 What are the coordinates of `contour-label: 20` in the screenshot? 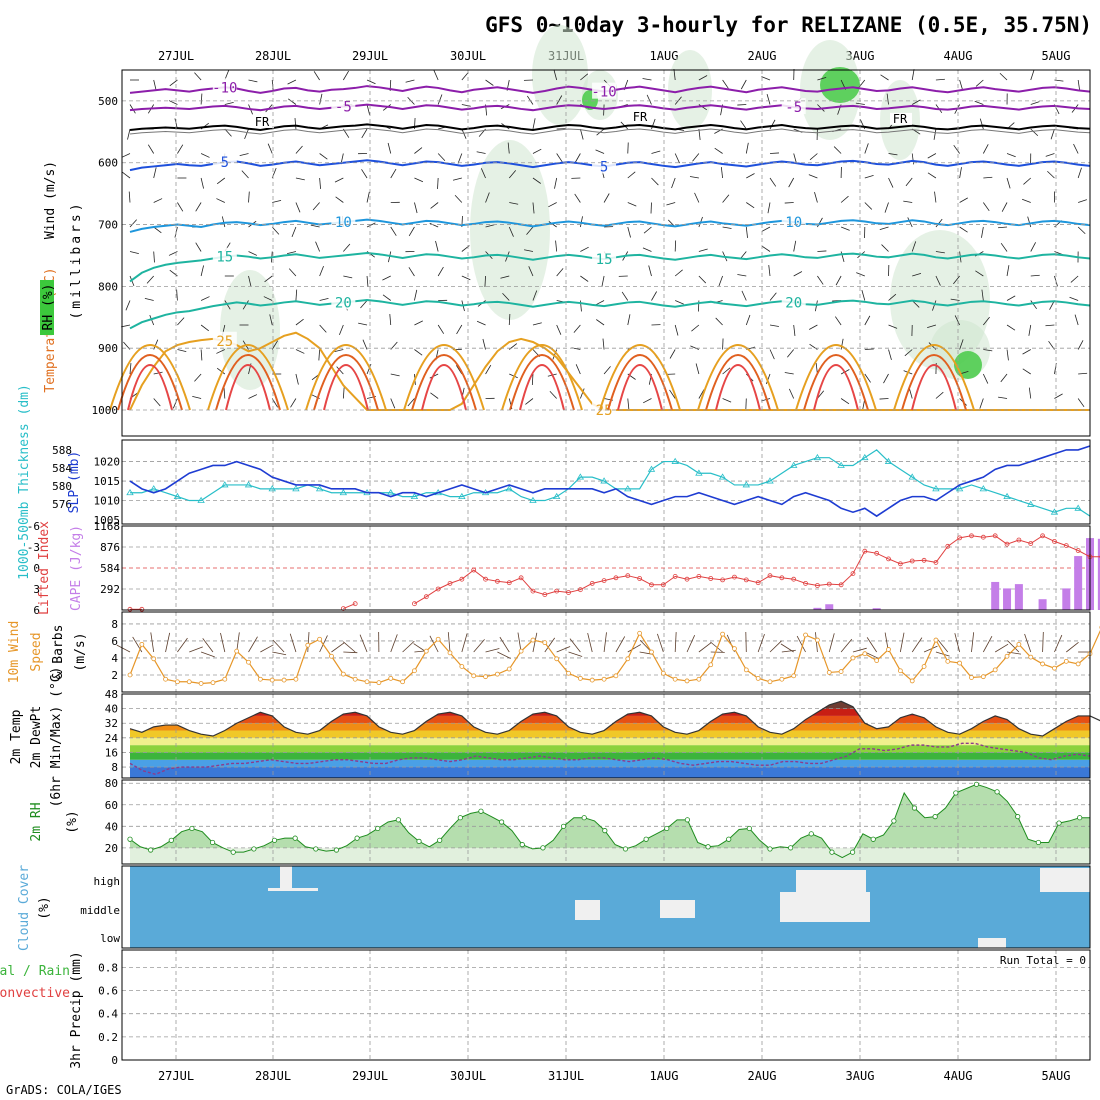 It's located at (793, 303).